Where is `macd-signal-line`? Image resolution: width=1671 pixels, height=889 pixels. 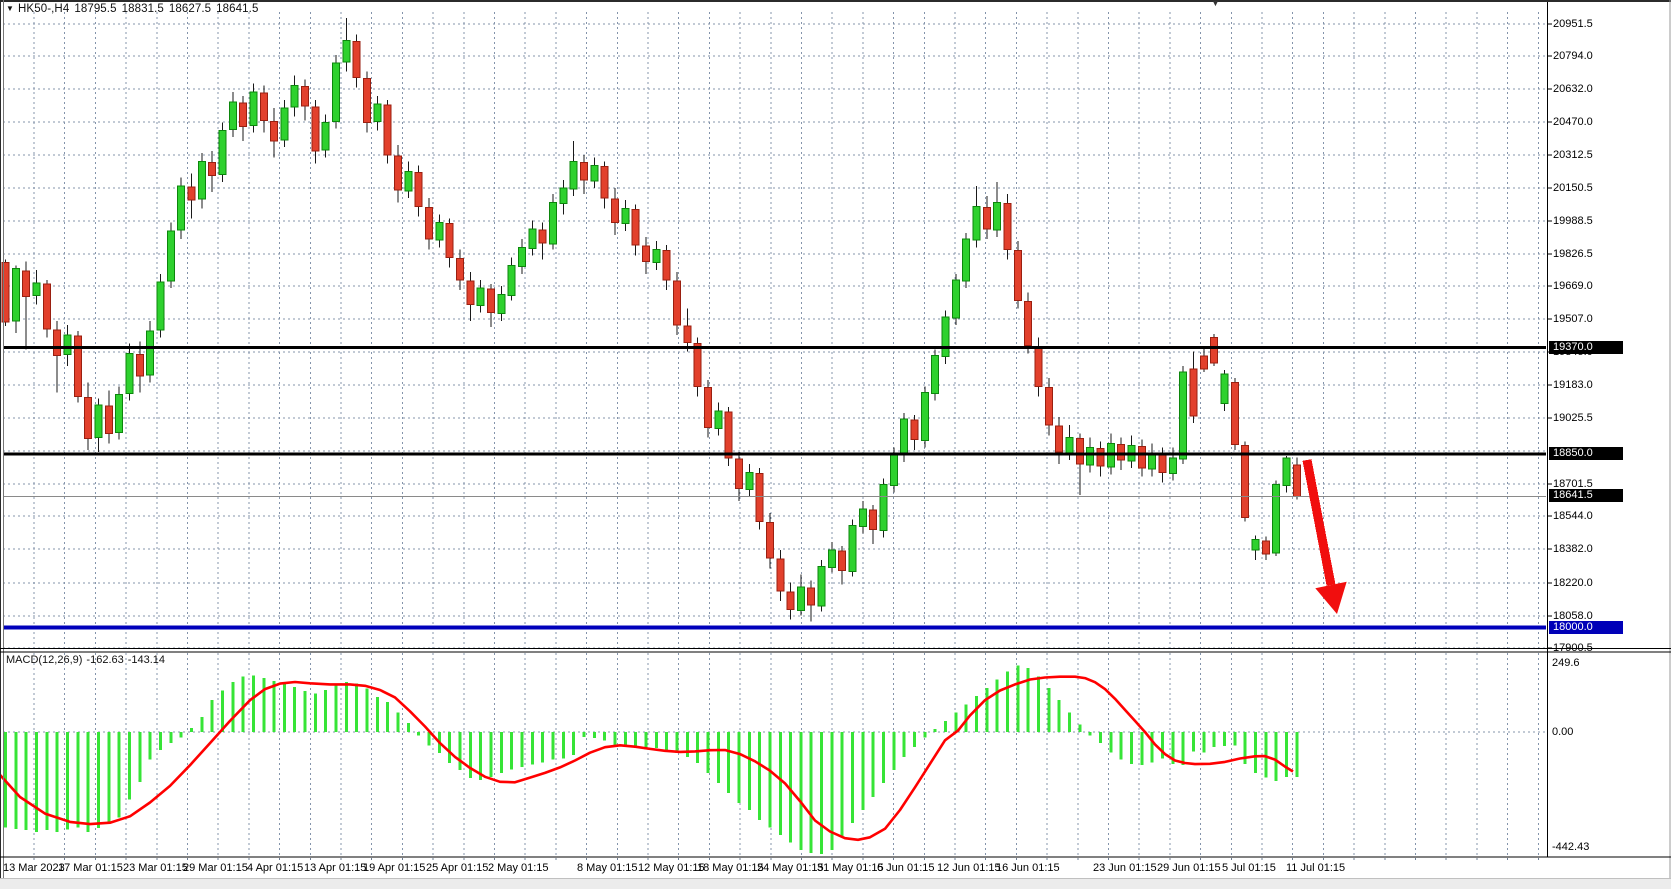
macd-signal-line is located at coordinates (647, 758).